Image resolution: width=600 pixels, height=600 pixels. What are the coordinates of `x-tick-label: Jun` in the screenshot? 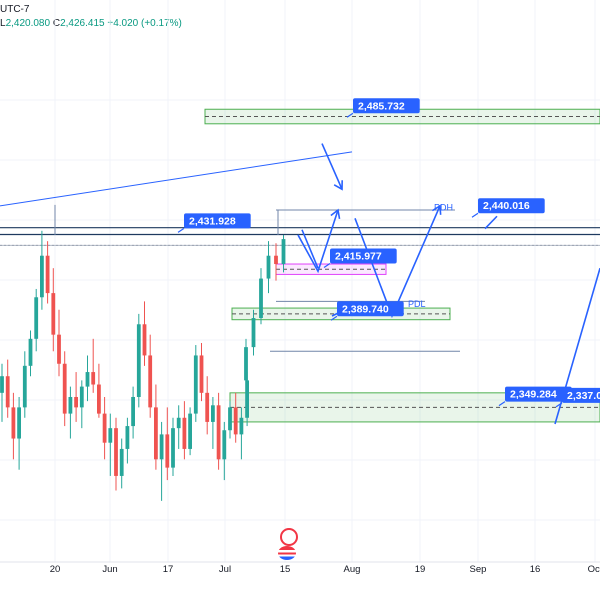 It's located at (109, 569).